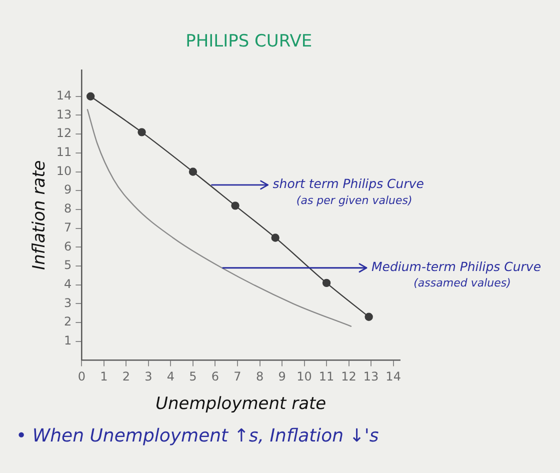 This screenshot has height=473, width=560. I want to click on x-tick-label: 0, so click(82, 377).